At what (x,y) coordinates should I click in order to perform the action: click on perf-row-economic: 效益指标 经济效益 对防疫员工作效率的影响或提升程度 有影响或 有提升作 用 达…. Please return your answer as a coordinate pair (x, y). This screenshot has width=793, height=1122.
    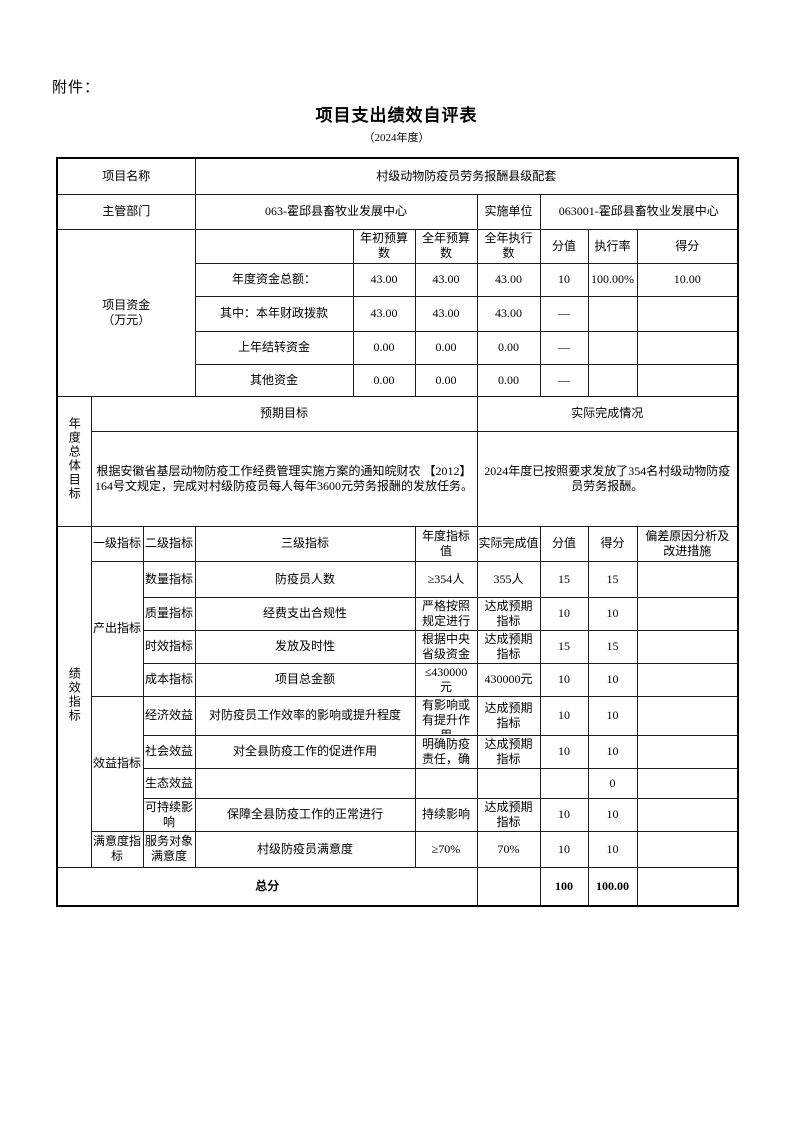
    Looking at the image, I should click on (398, 763).